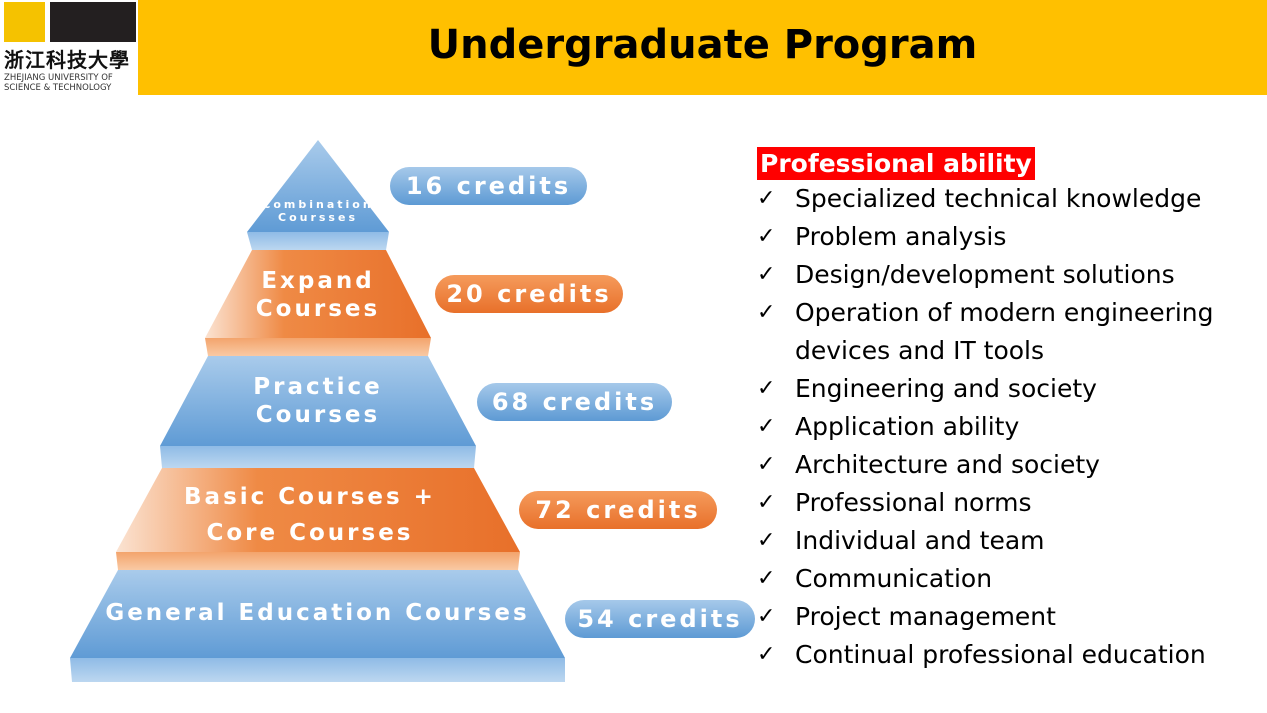 This screenshot has width=1267, height=713. Describe the element at coordinates (947, 464) in the screenshot. I see `ability-item-text: Architecture and society` at that location.